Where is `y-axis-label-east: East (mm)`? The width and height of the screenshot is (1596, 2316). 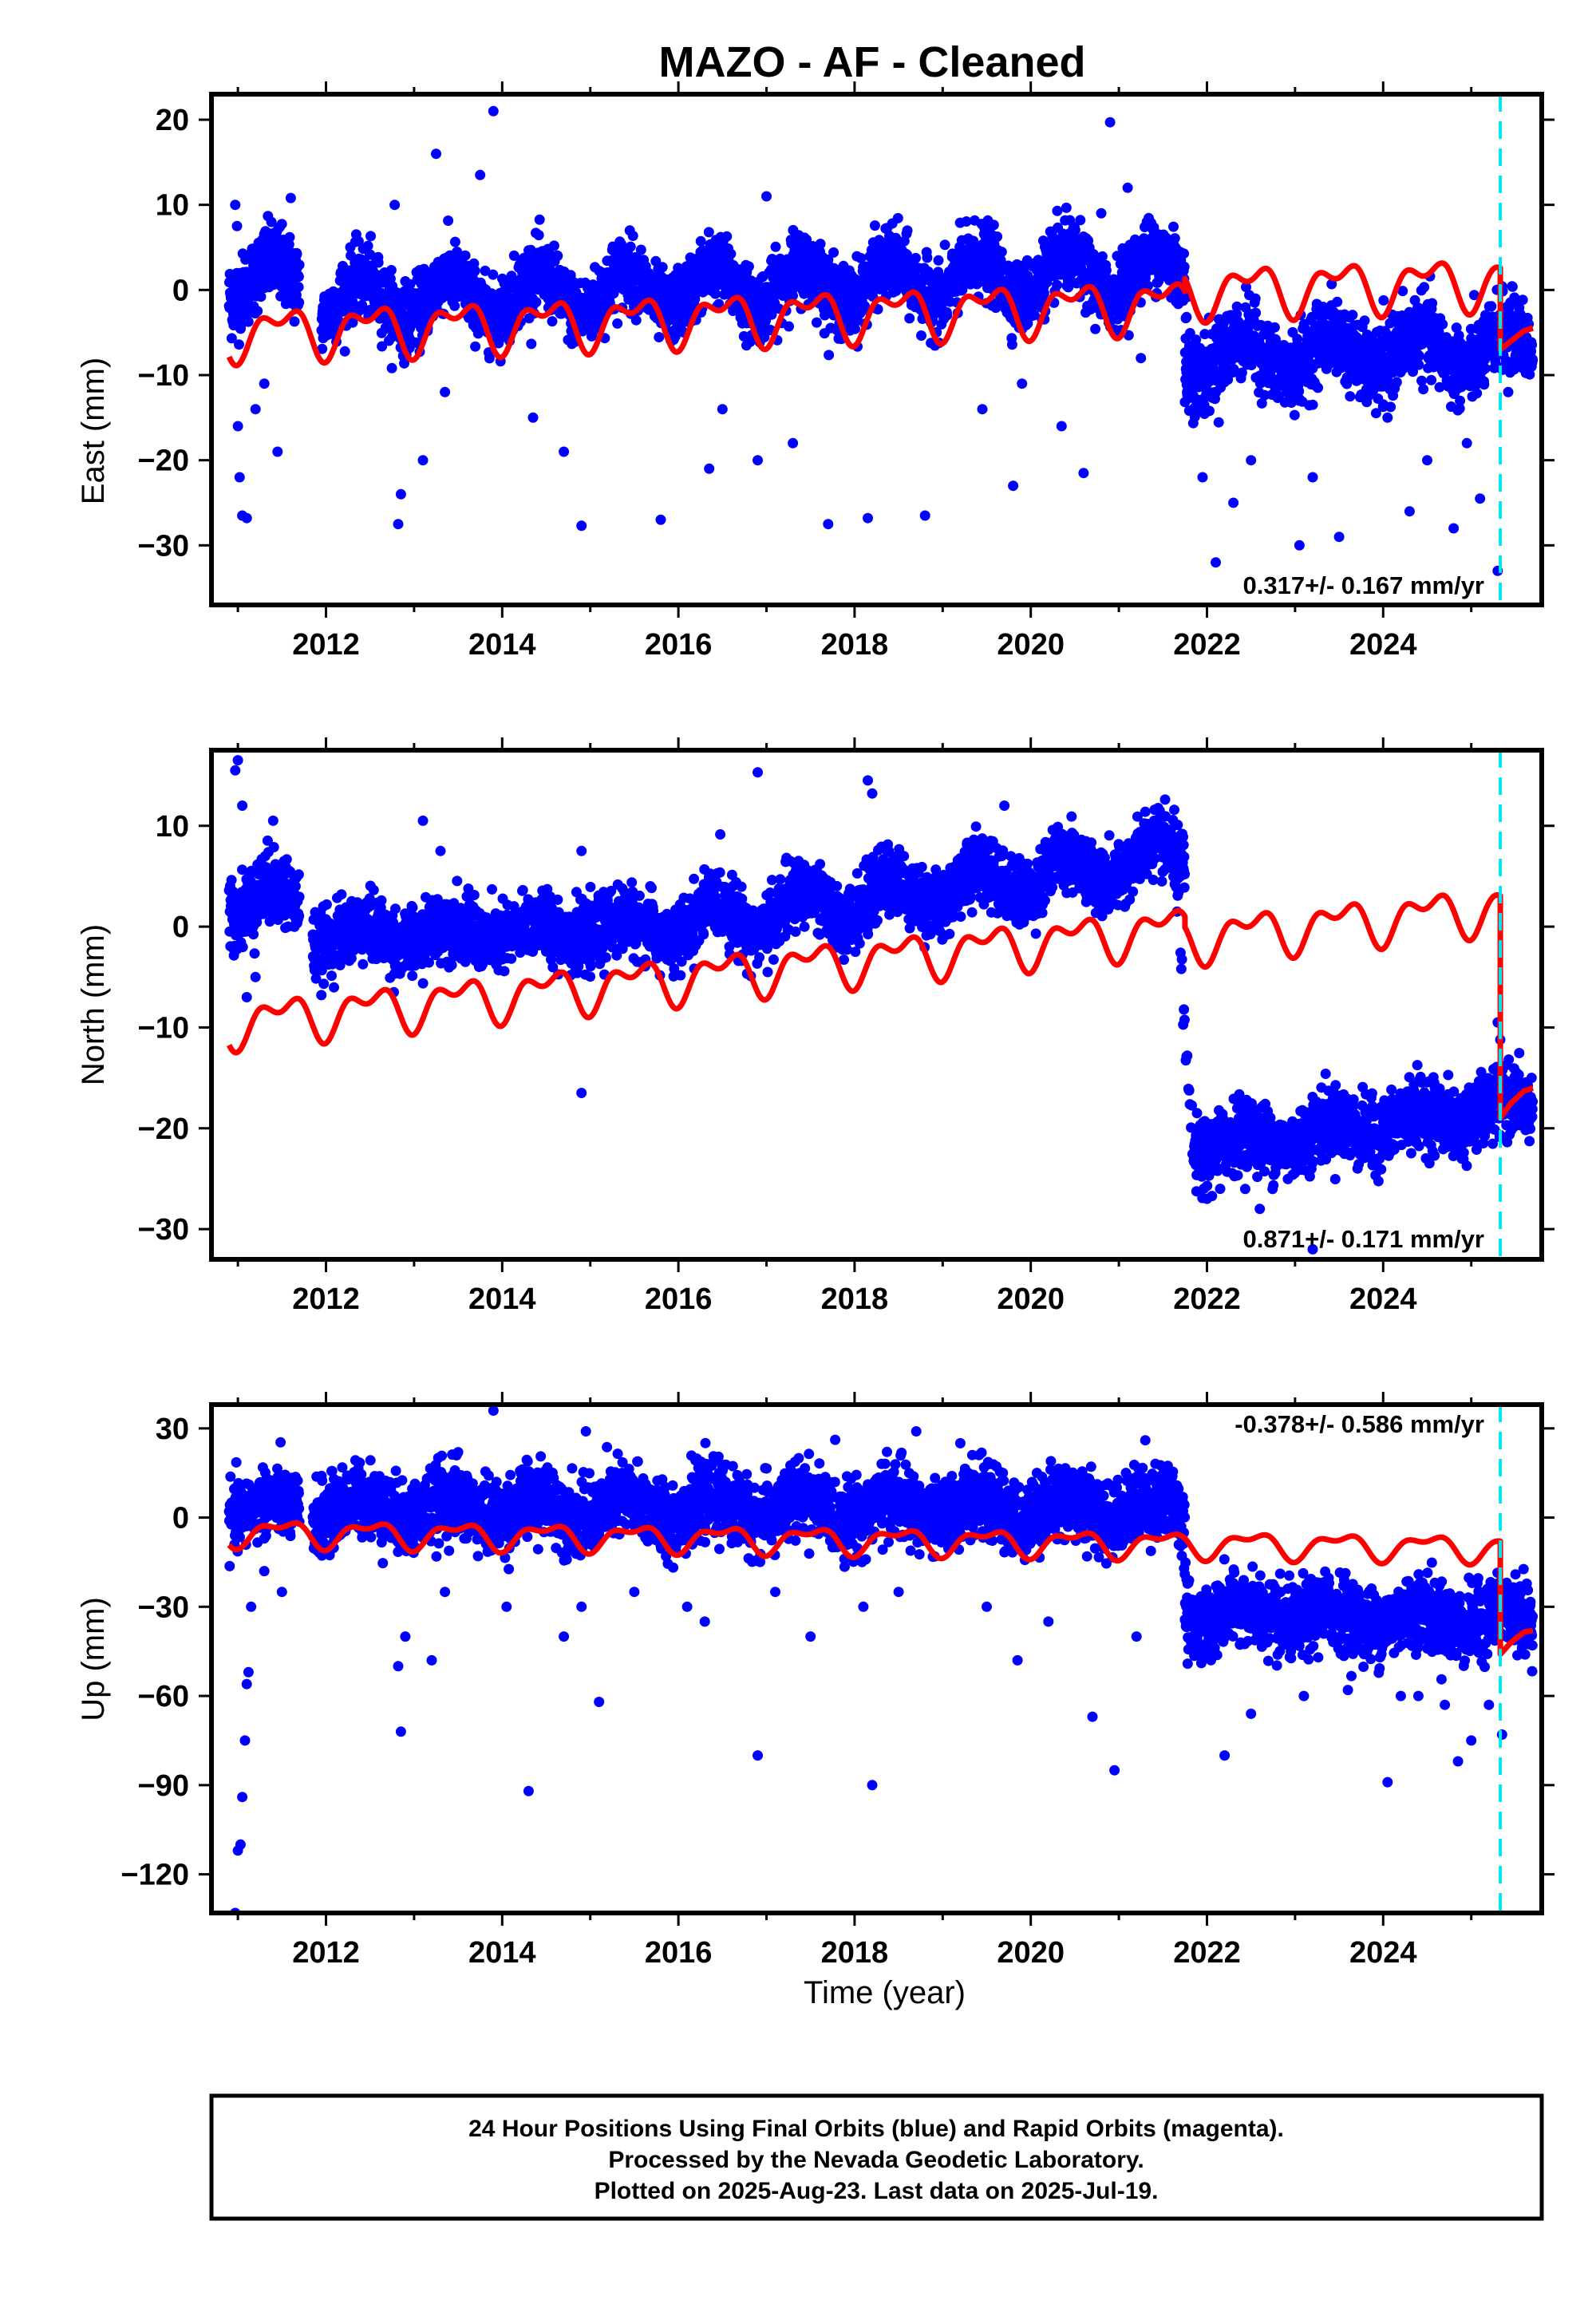
y-axis-label-east: East (mm) is located at coordinates (93, 431).